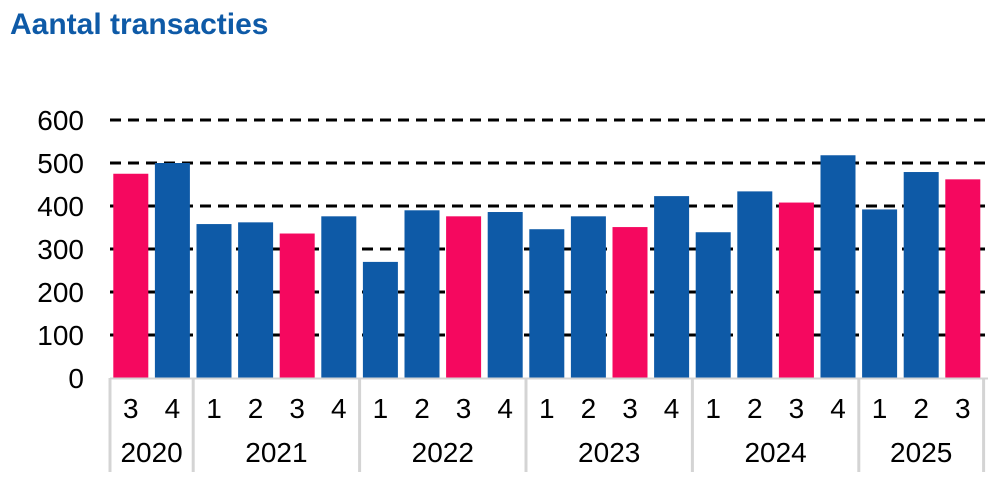  Describe the element at coordinates (921, 452) in the screenshot. I see `x-tick-label-year: 2025` at that location.